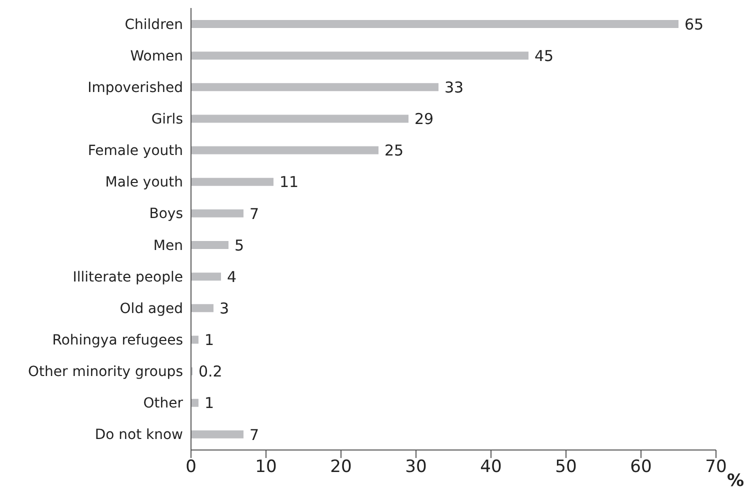 This screenshot has width=754, height=488. What do you see at coordinates (153, 24) in the screenshot?
I see `y-tick-label: Children` at bounding box center [153, 24].